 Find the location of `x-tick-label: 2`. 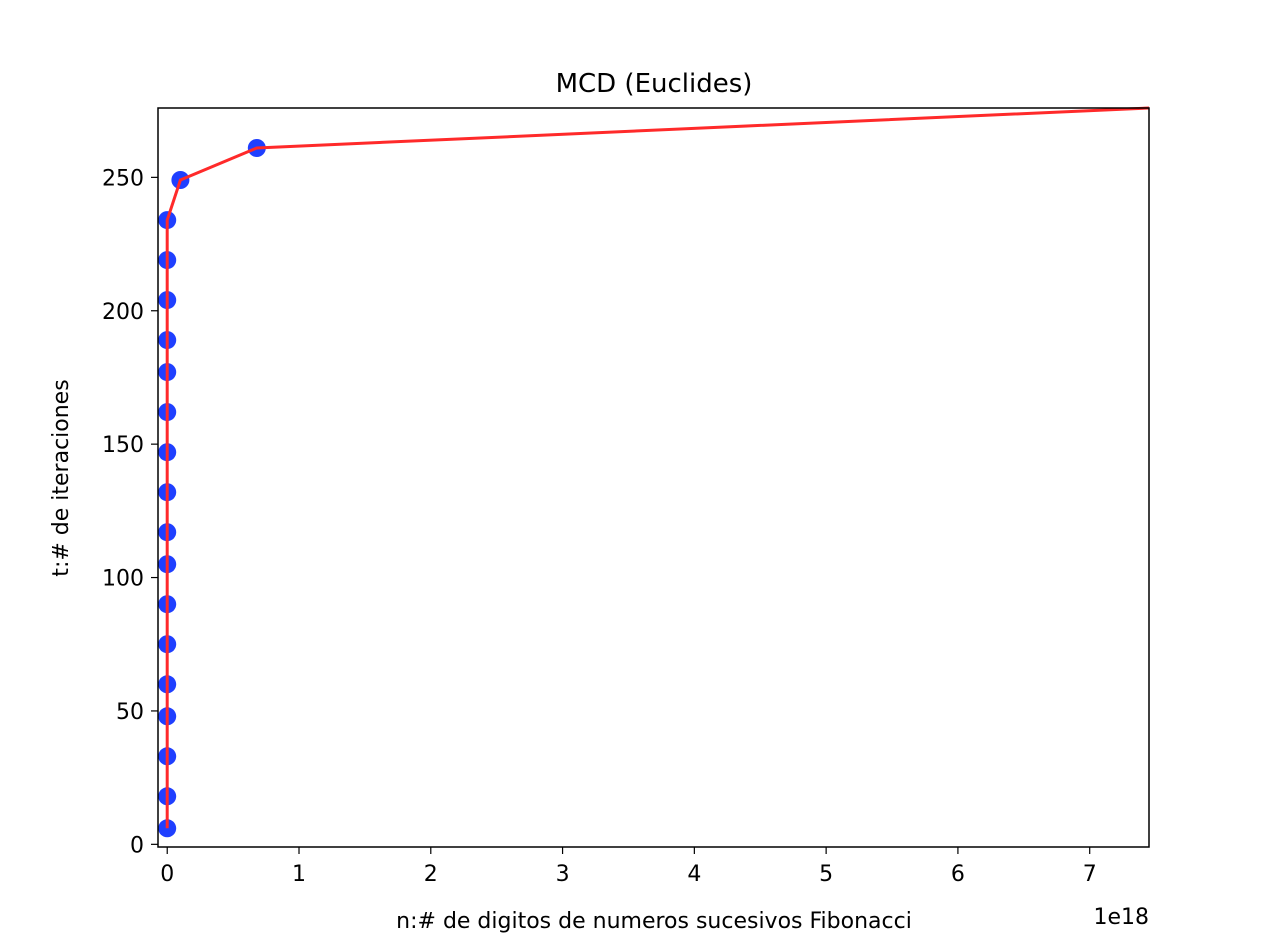

x-tick-label: 2 is located at coordinates (431, 874).